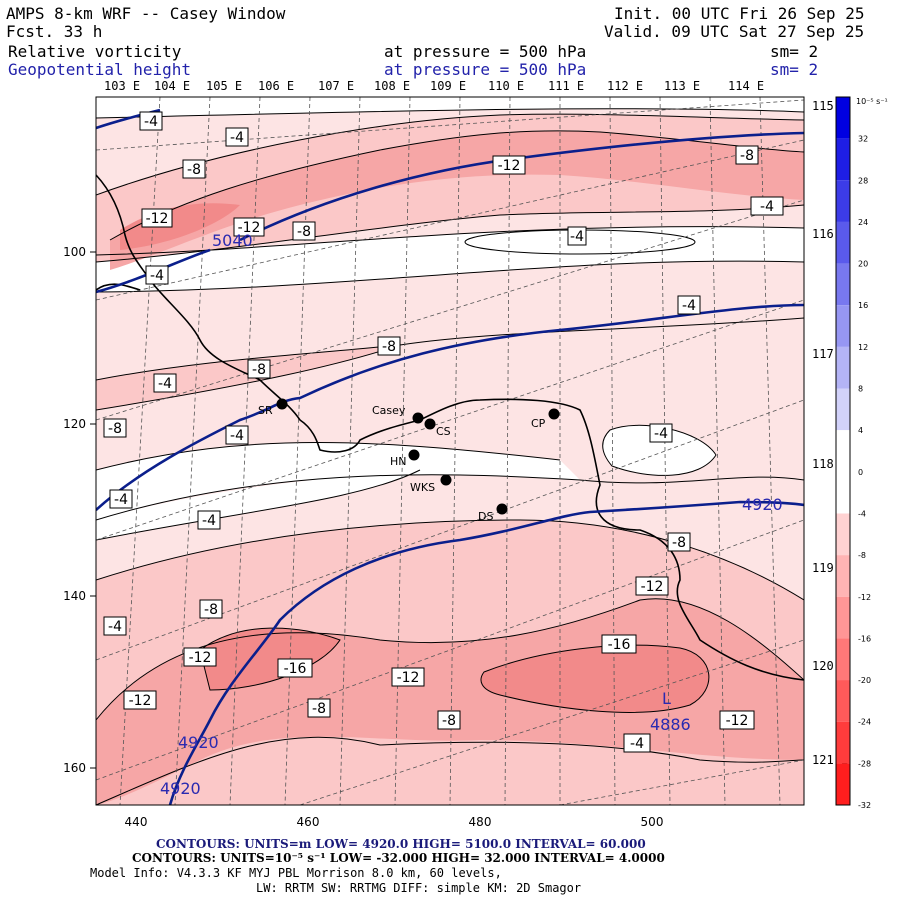 This screenshot has height=900, width=900. What do you see at coordinates (863, 305) in the screenshot?
I see `colorbar-tick-label: 16` at bounding box center [863, 305].